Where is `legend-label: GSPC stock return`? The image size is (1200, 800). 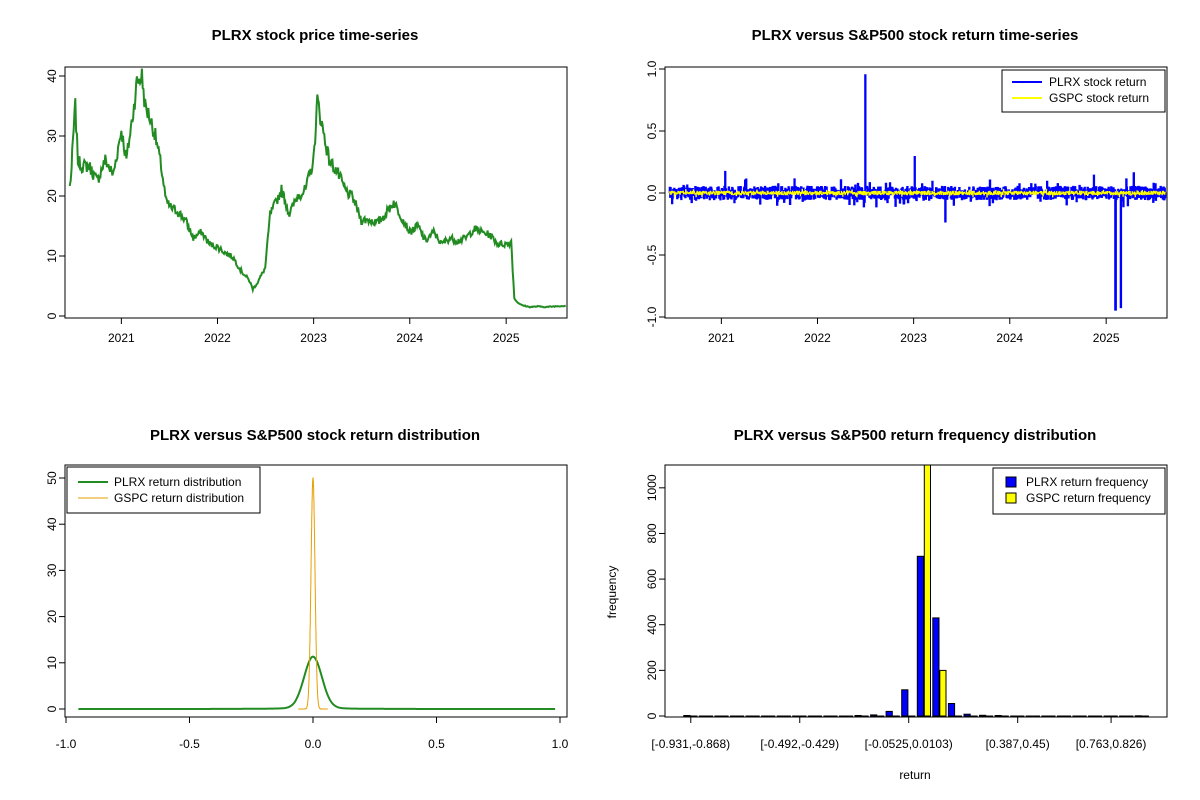 legend-label: GSPC stock return is located at coordinates (1099, 98).